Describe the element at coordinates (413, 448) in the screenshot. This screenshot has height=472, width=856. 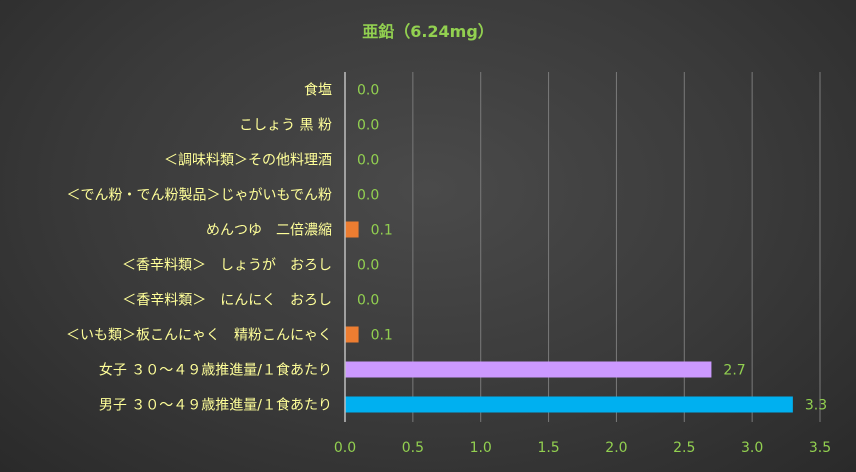
I see `x-tick-label: 0.5` at that location.